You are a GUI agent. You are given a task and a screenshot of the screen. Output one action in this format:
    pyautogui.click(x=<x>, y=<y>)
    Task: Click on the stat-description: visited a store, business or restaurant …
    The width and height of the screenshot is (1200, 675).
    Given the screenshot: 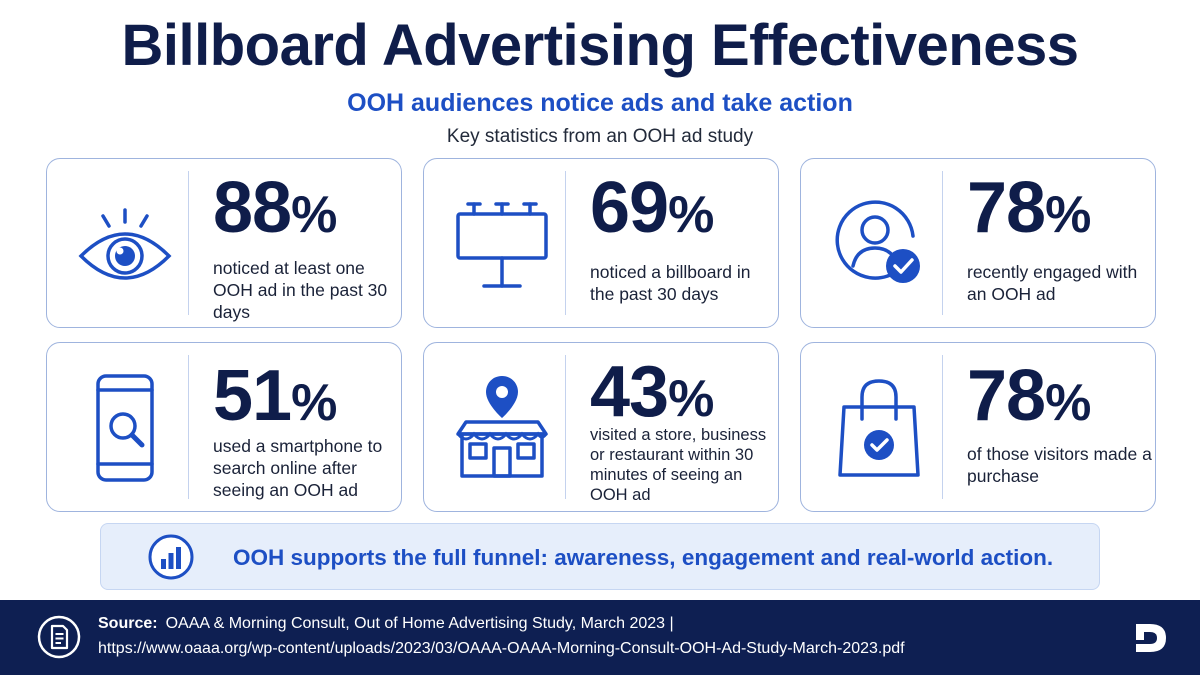 What is the action you would take?
    pyautogui.click(x=678, y=465)
    